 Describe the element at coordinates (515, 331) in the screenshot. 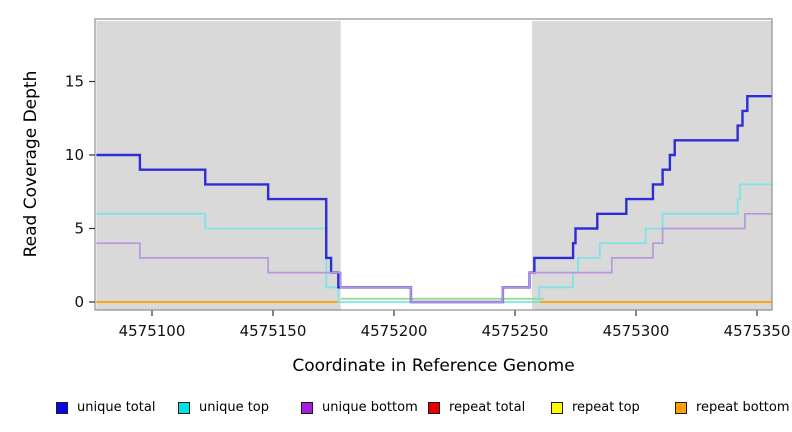

I see `x-tick-label: 4575250` at that location.